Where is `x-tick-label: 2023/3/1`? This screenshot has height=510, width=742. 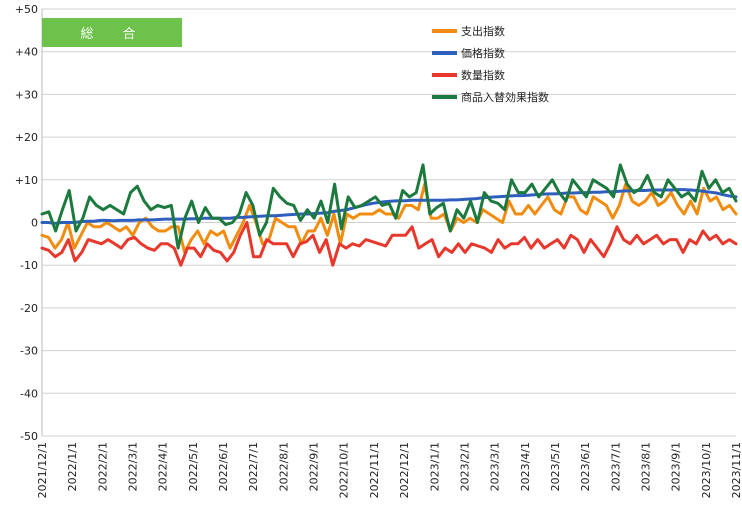
x-tick-label: 2023/3/1 is located at coordinates (495, 466).